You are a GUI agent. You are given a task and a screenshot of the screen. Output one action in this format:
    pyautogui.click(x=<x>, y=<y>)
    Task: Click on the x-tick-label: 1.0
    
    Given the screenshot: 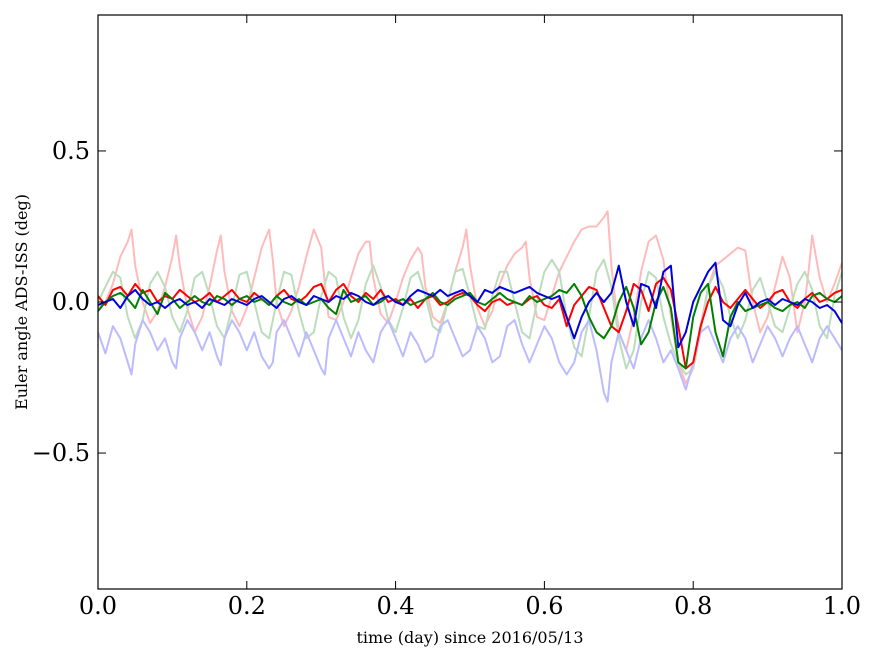 What is the action you would take?
    pyautogui.click(x=842, y=606)
    